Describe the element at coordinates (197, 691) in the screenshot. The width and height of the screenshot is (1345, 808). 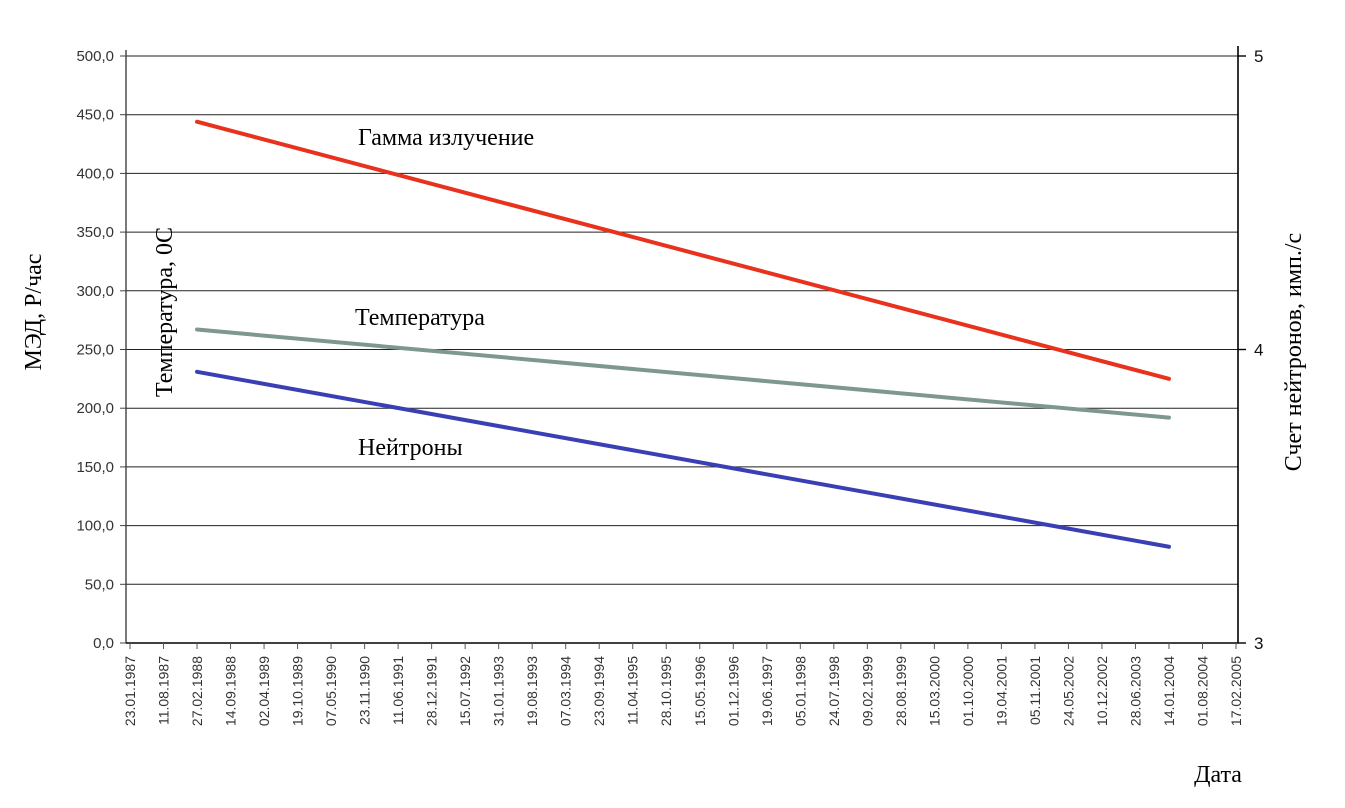
I see `x-tick-label: 27.02.1988` at that location.